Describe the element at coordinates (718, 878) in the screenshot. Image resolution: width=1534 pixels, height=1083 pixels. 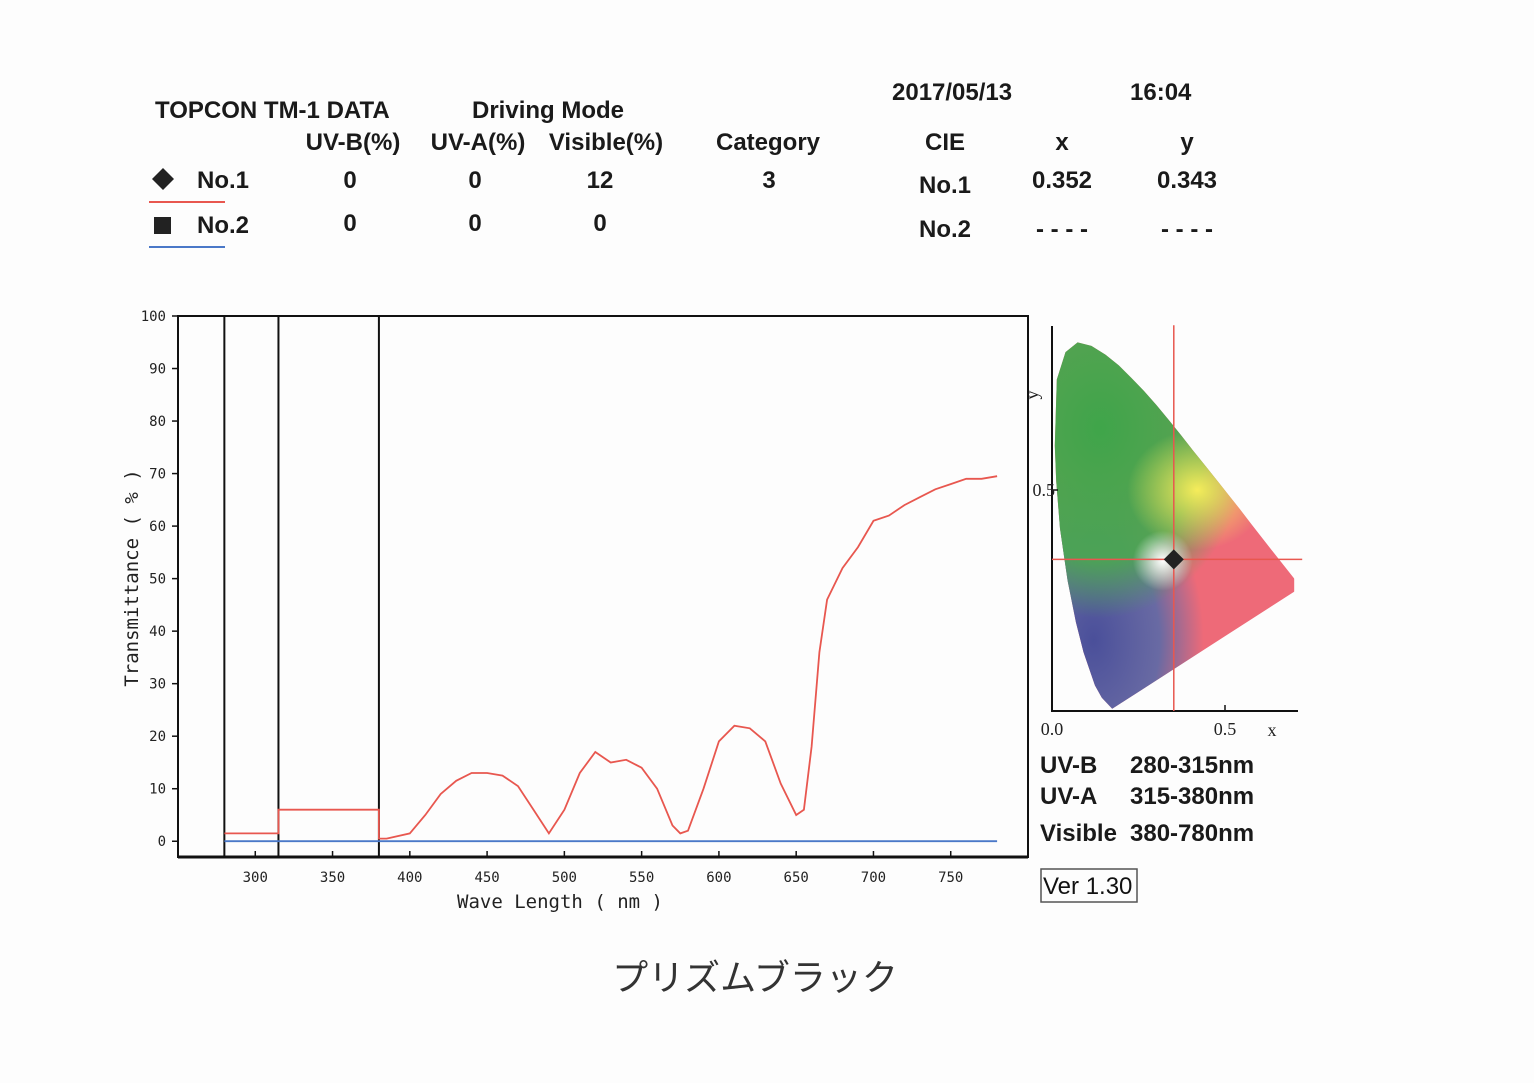
I see `x-tick-label: 600` at that location.